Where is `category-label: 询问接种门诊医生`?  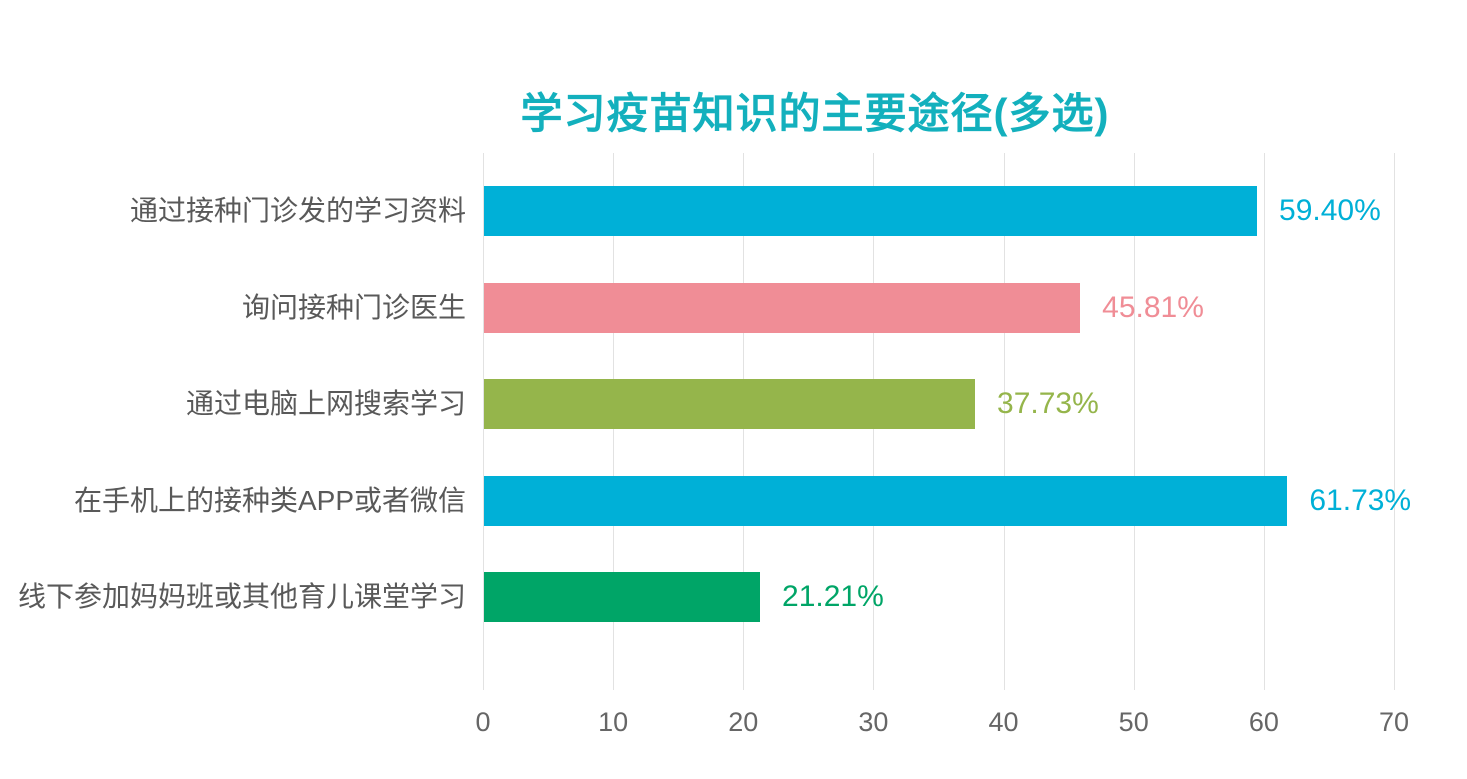 category-label: 询问接种门诊医生 is located at coordinates (353, 307).